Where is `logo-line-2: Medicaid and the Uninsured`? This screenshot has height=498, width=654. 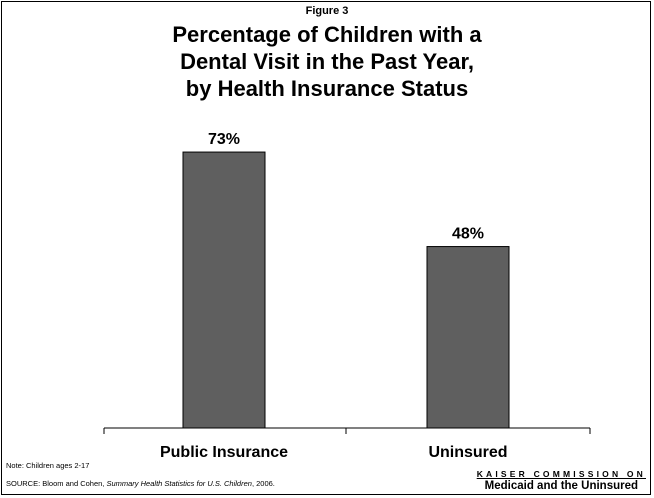
logo-line-2: Medicaid and the Uninsured is located at coordinates (561, 486).